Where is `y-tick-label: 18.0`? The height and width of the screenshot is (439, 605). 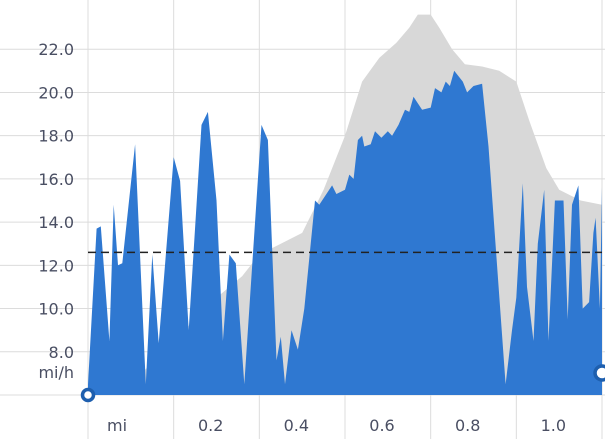 y-tick-label: 18.0 is located at coordinates (56, 136).